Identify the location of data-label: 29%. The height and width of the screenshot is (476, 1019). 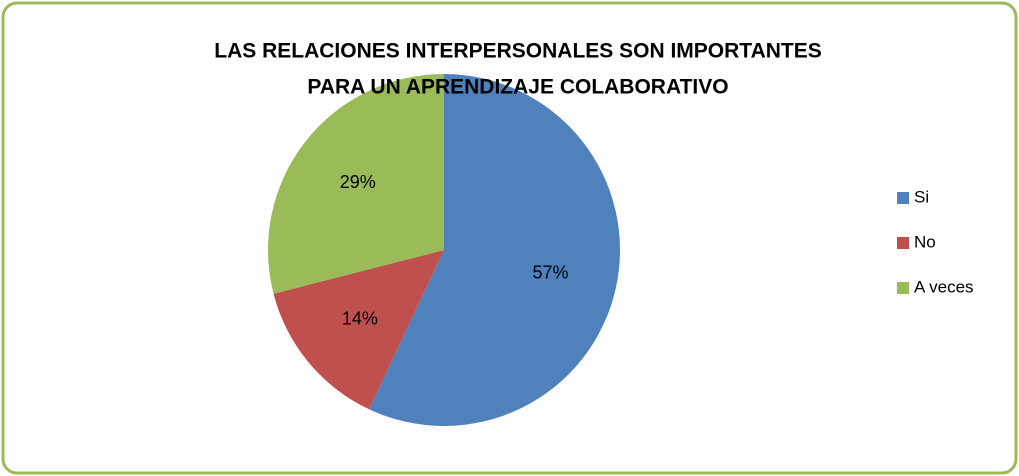
(358, 182).